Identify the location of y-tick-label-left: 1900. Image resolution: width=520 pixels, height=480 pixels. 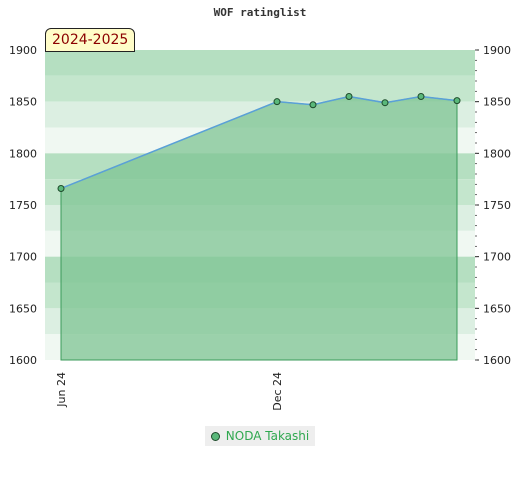
(23, 50).